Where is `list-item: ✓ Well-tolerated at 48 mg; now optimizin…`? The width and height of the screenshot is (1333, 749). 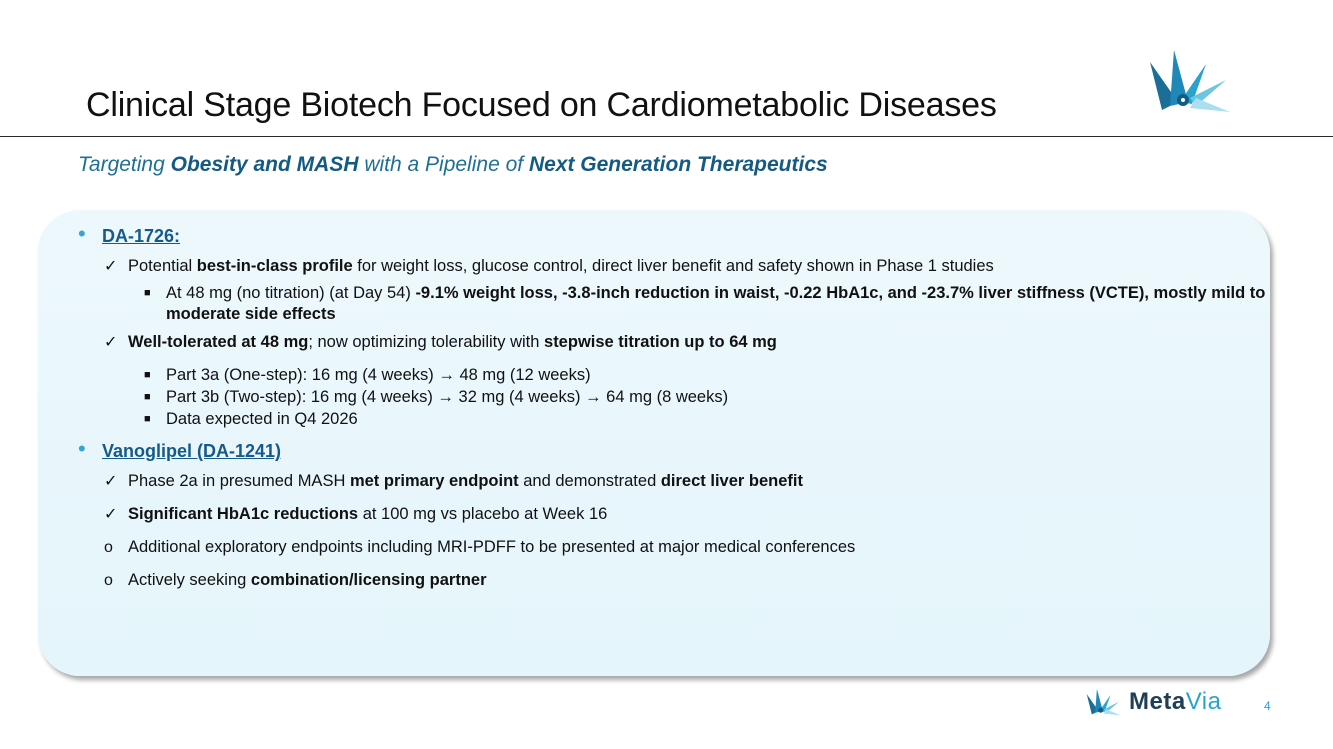 list-item: ✓ Well-tolerated at 48 mg; now optimizin… is located at coordinates (440, 342).